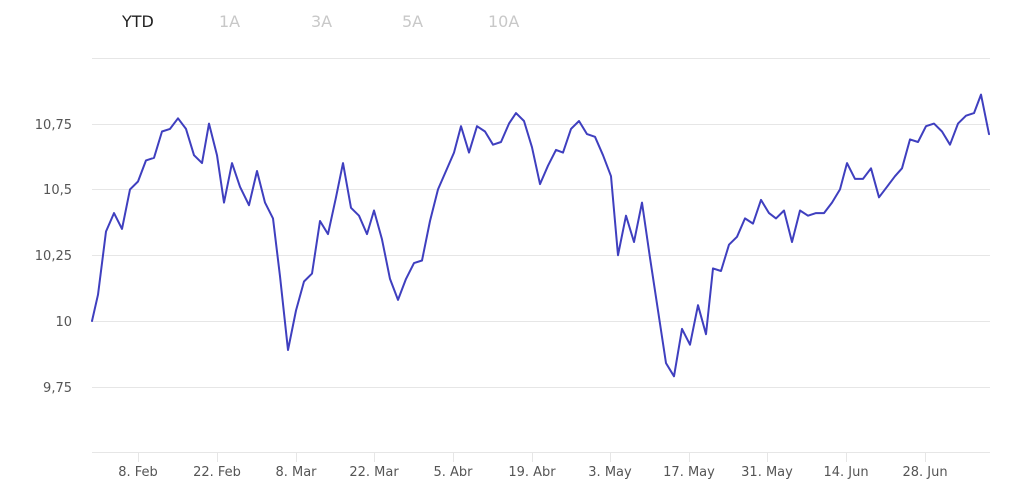 Image resolution: width=1030 pixels, height=500 pixels. Describe the element at coordinates (138, 21) in the screenshot. I see `tab-ytd: YTD` at that location.